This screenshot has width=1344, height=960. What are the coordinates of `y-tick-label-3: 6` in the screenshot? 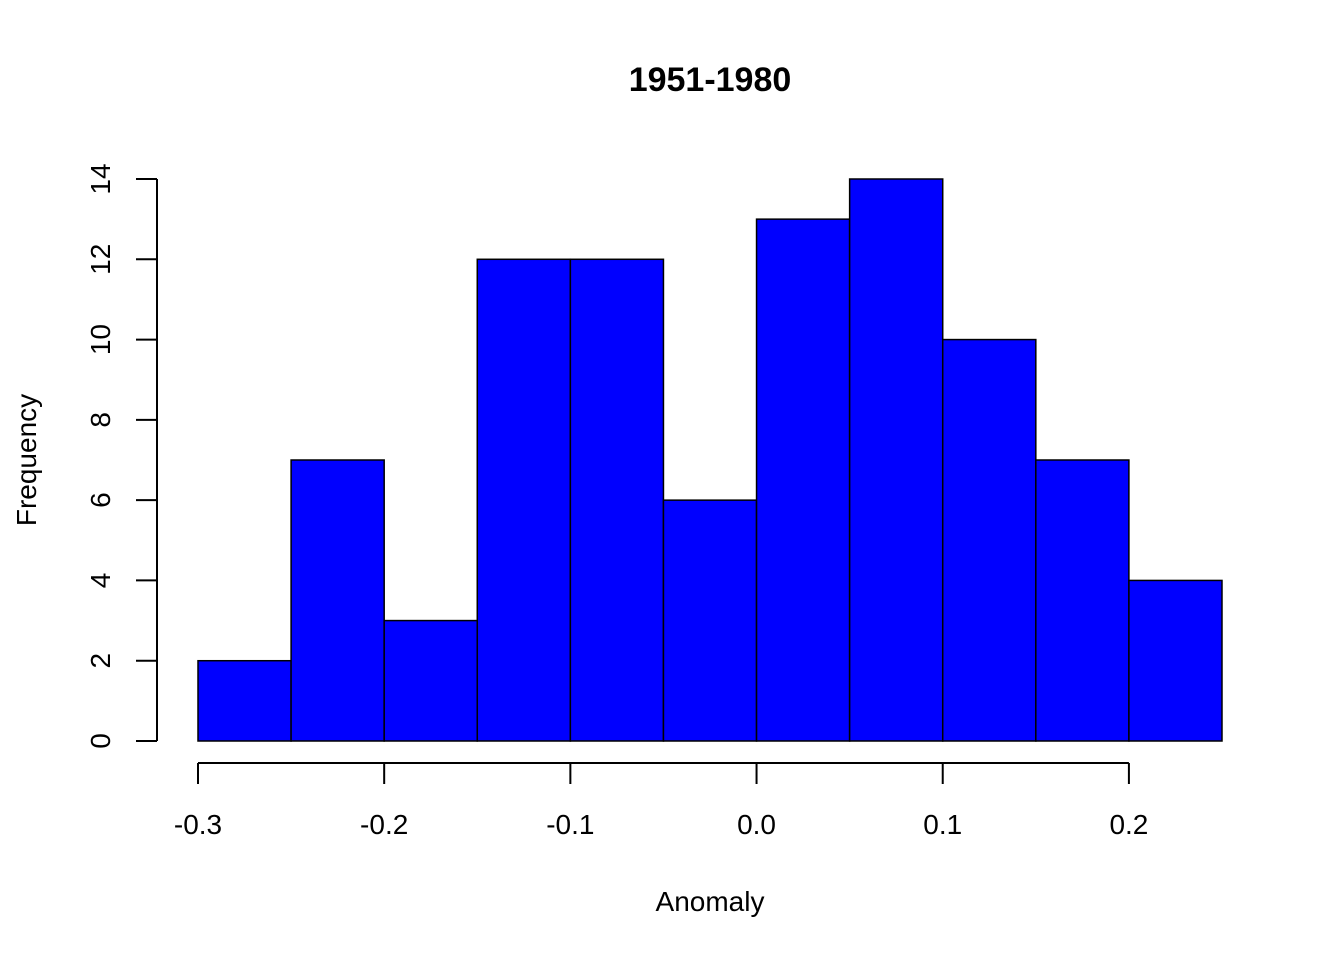 It's located at (100, 500).